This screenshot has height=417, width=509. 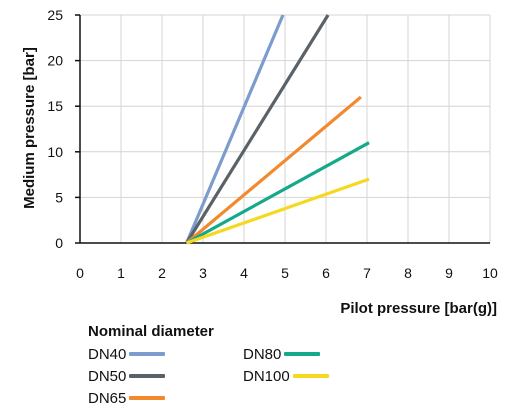 I want to click on series-line-dn65, so click(x=273, y=170).